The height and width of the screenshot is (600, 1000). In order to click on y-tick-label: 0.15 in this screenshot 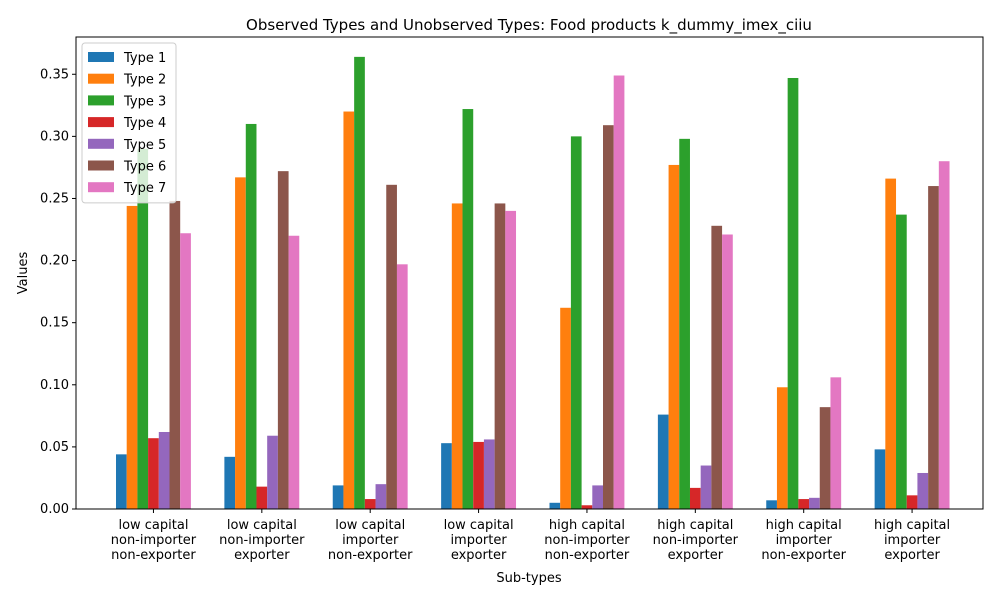, I will do `click(54, 323)`.